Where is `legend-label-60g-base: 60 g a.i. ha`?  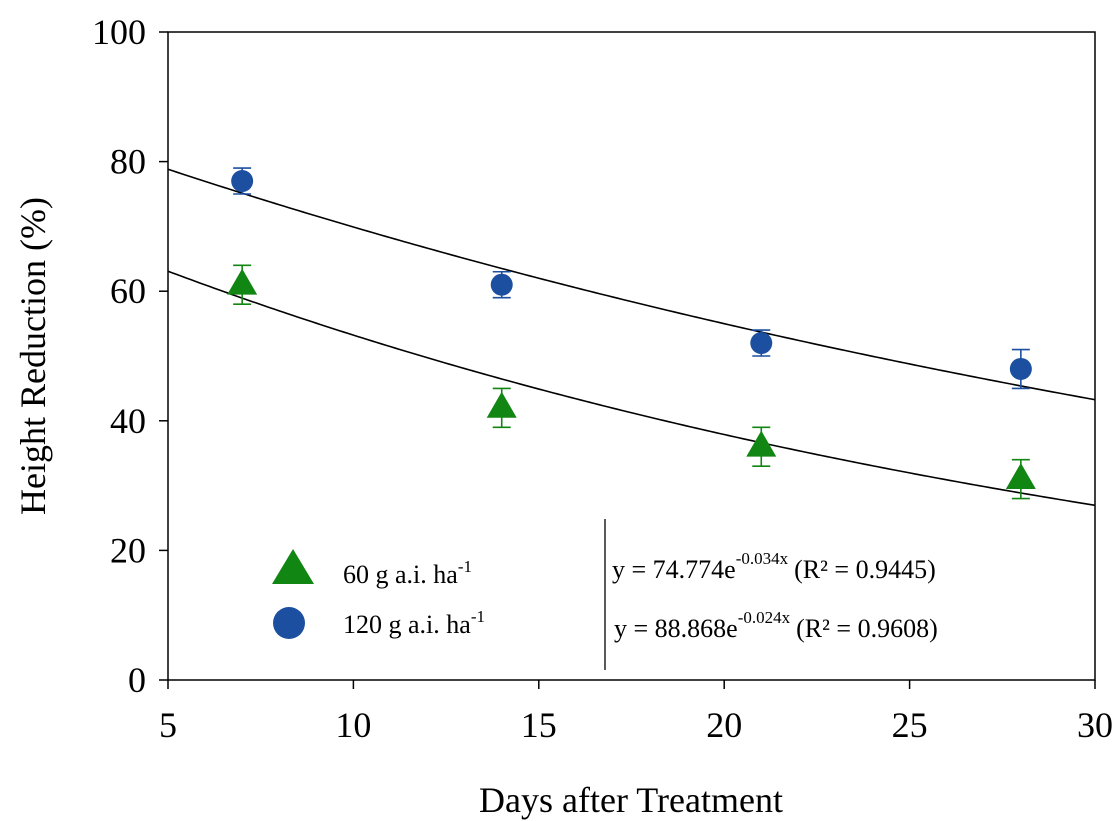
legend-label-60g-base: 60 g a.i. ha is located at coordinates (400, 574).